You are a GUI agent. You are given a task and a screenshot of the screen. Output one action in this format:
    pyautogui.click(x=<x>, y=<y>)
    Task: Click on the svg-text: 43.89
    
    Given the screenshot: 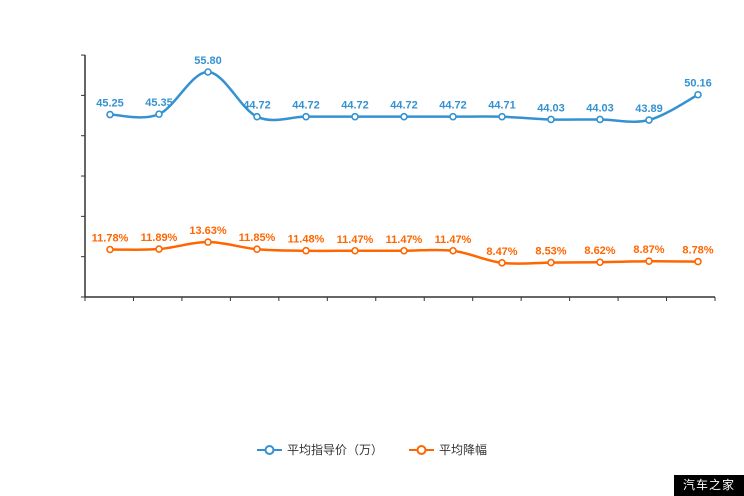 What is the action you would take?
    pyautogui.click(x=649, y=109)
    